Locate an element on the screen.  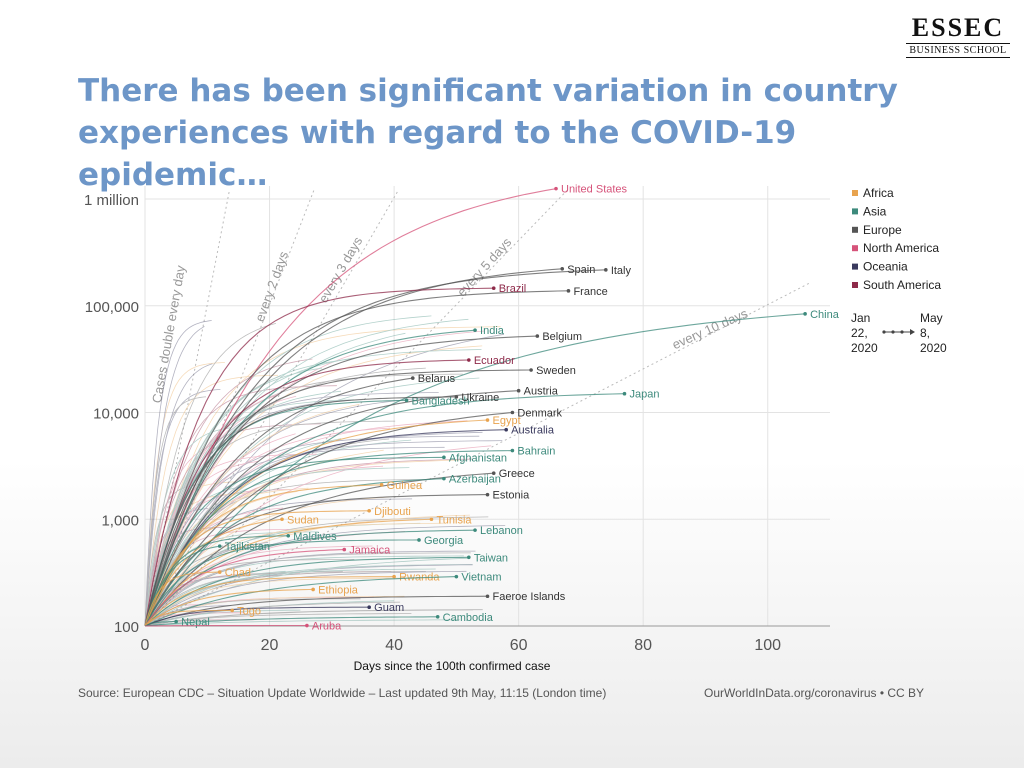
x-tick-label: 80 is located at coordinates (643, 645).